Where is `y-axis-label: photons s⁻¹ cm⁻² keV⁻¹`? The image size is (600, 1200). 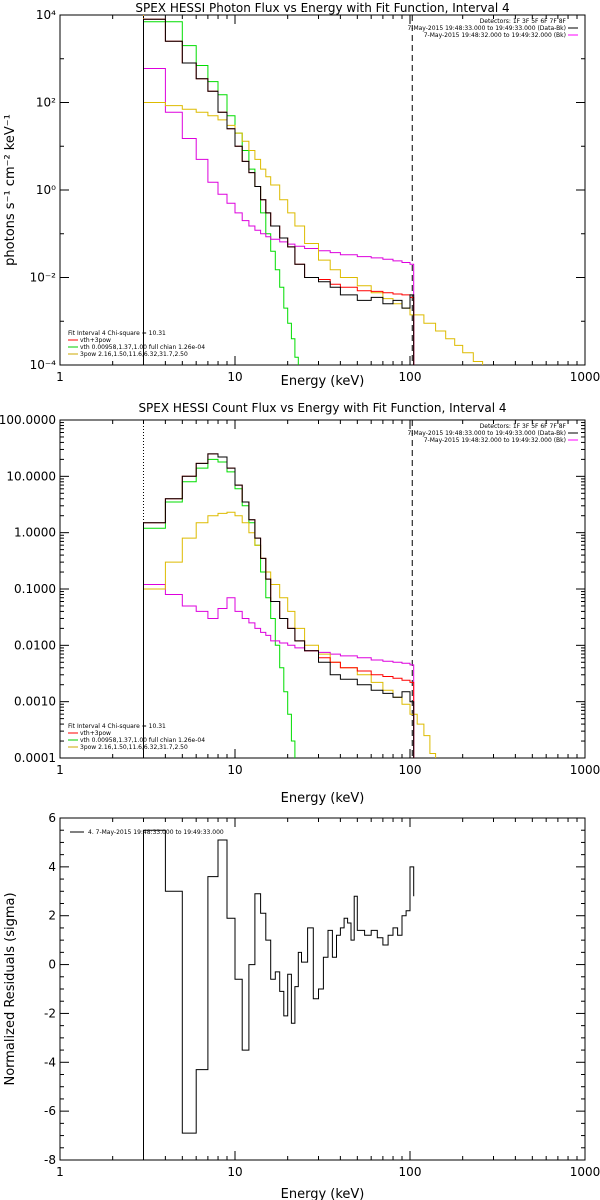 y-axis-label: photons s⁻¹ cm⁻² keV⁻¹ is located at coordinates (10, 190).